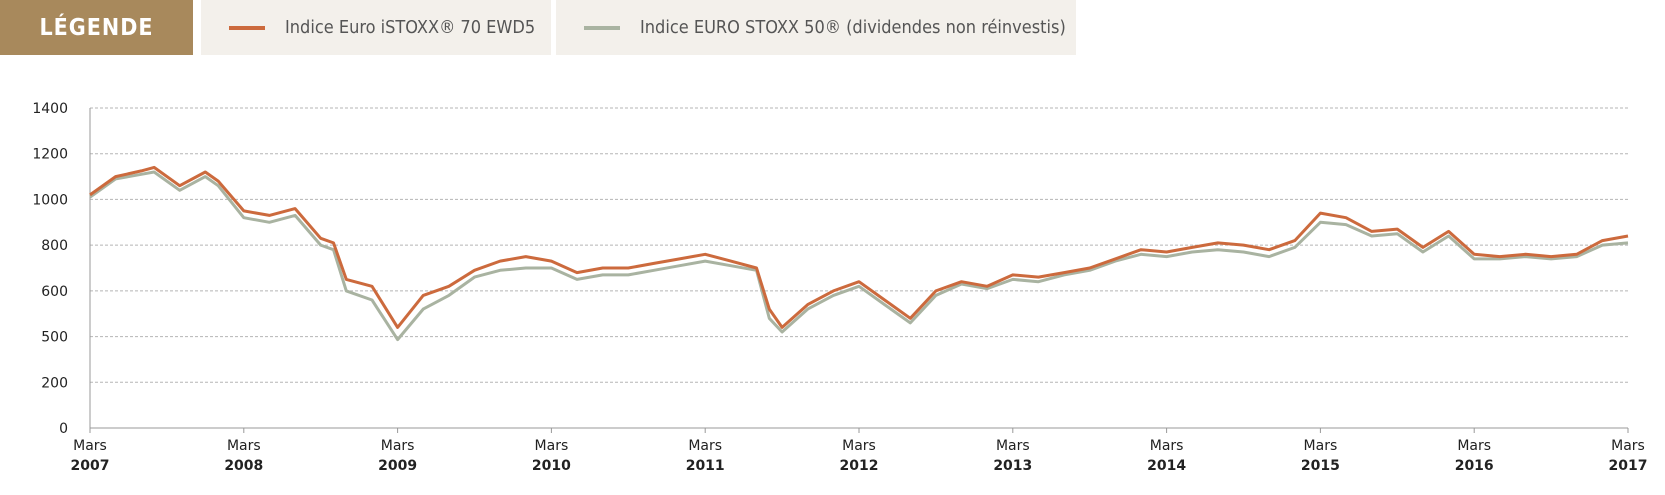 This screenshot has height=495, width=1665. Describe the element at coordinates (397, 466) in the screenshot. I see `x-tick-year: 2009` at that location.